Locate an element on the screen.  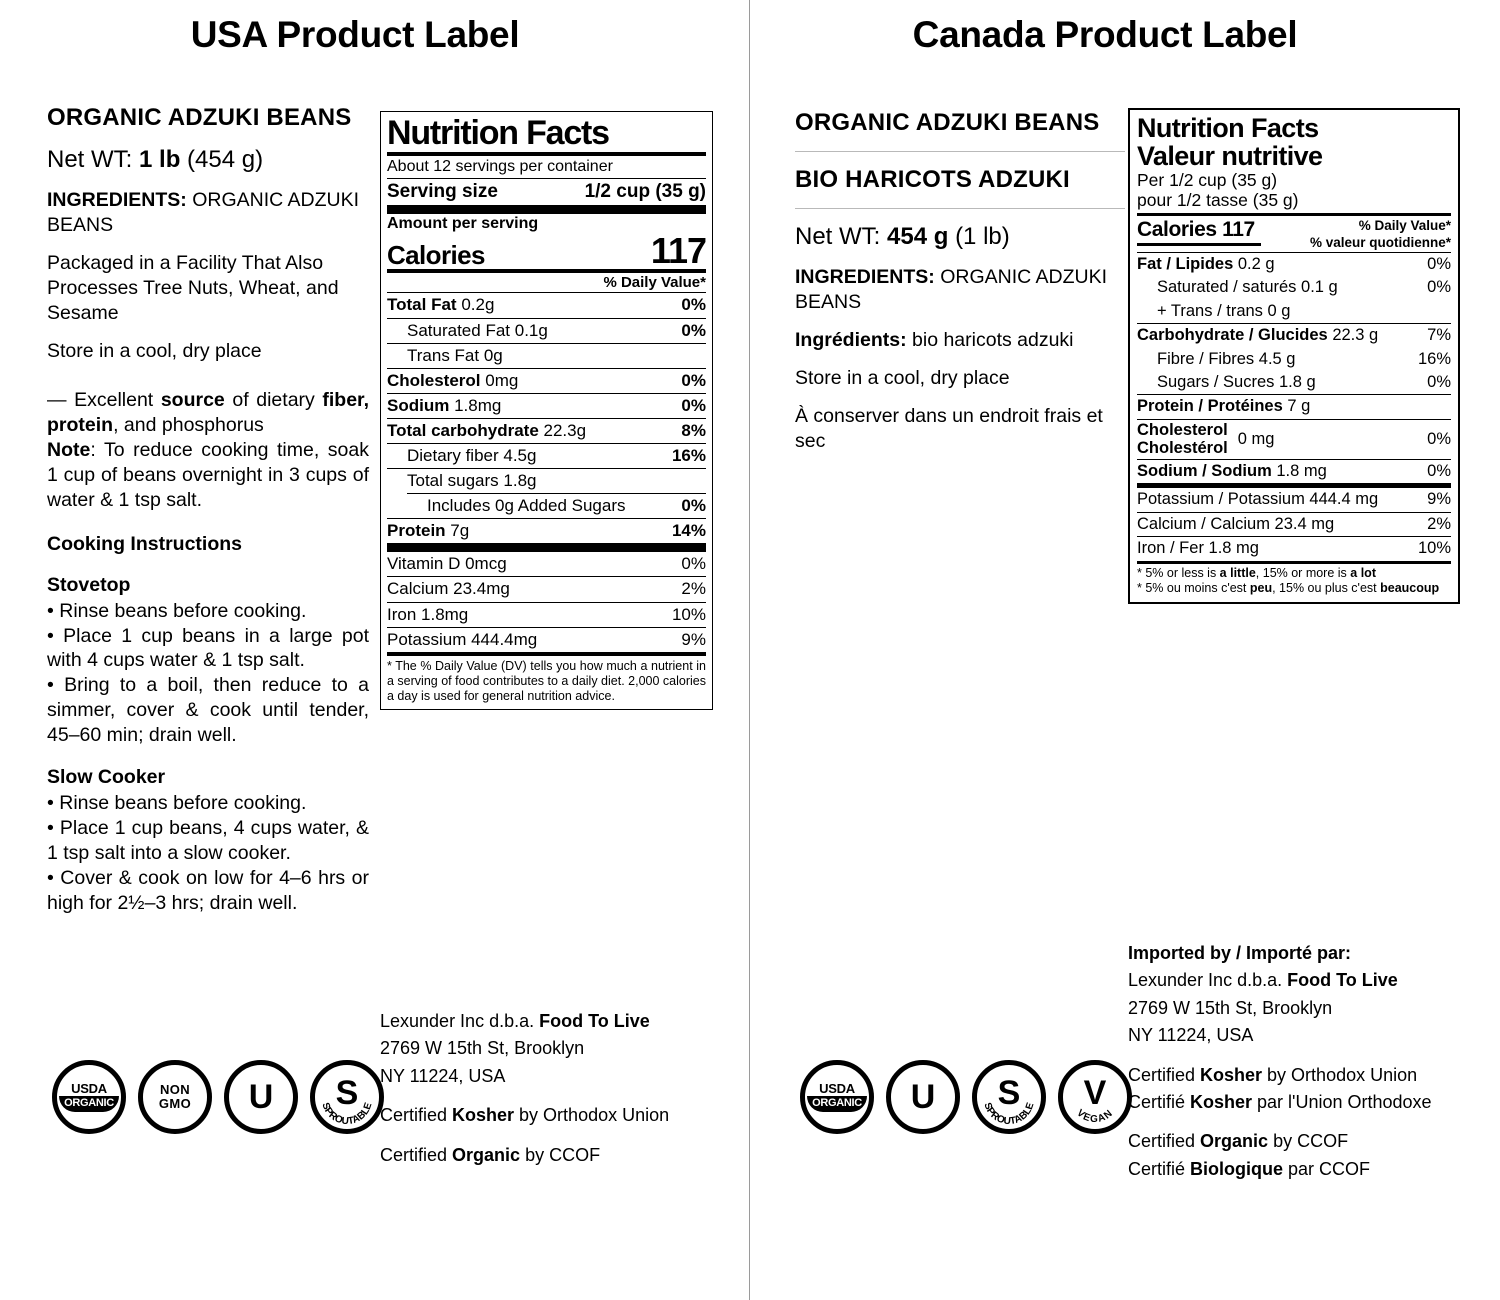
svg-text: VEGAN is located at coordinates (1094, 1116).